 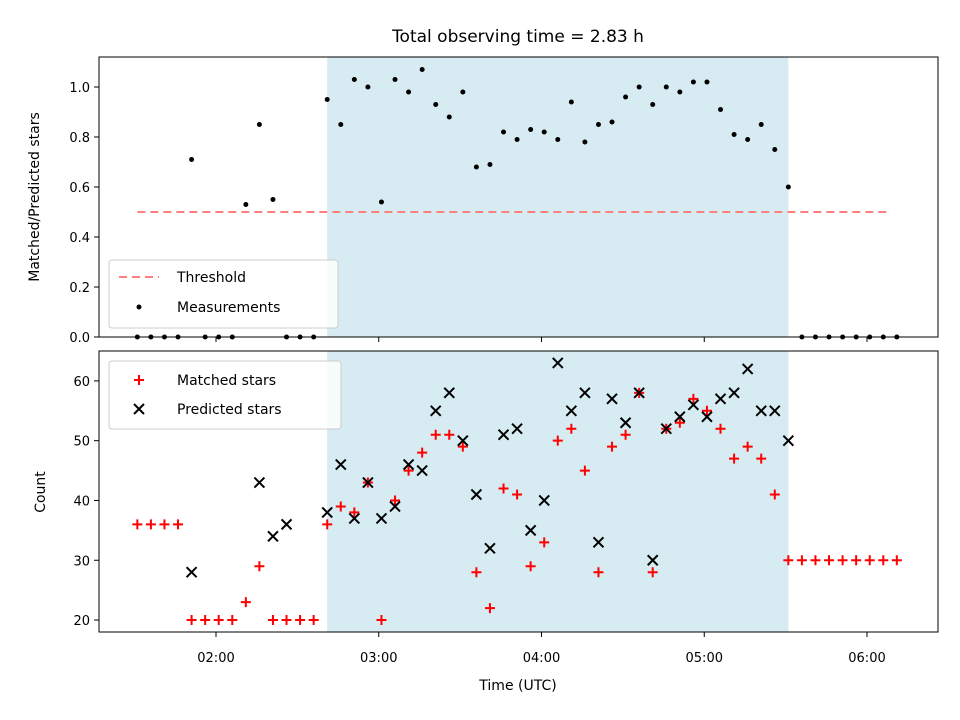 What do you see at coordinates (229, 410) in the screenshot?
I see `legend-predicted-label: Predicted stars` at bounding box center [229, 410].